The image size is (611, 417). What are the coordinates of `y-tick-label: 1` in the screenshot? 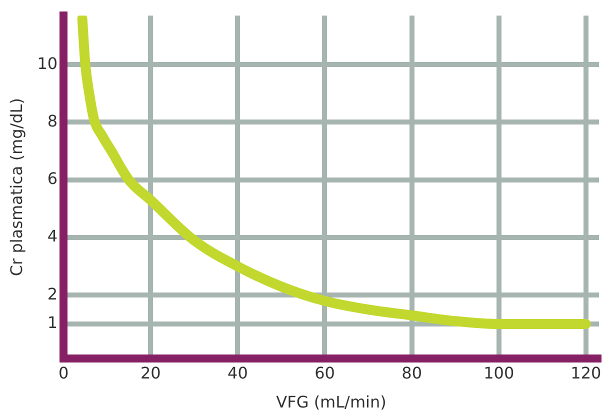 It's located at (52, 322).